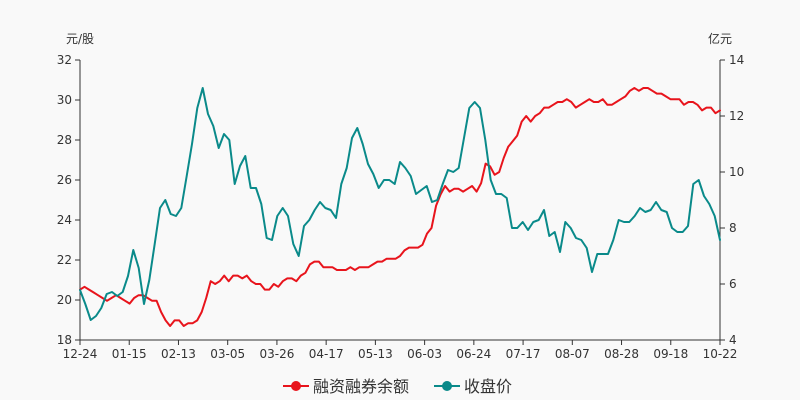 The image size is (800, 400). What do you see at coordinates (523, 354) in the screenshot?
I see `x-tick-label: 07-17` at bounding box center [523, 354].